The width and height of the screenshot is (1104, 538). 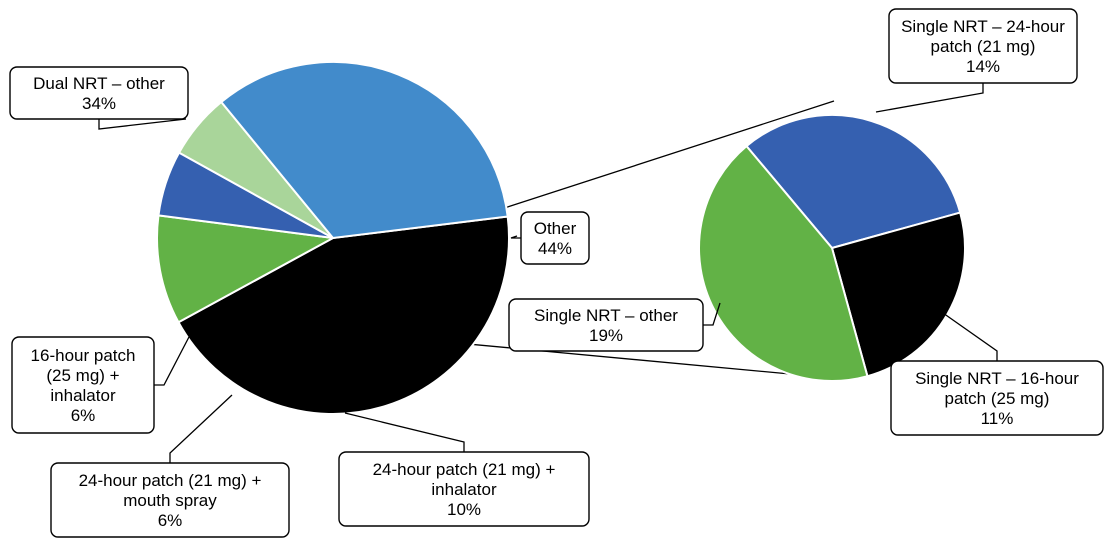 What do you see at coordinates (344, 315) in the screenshot?
I see `main-slice-other` at bounding box center [344, 315].